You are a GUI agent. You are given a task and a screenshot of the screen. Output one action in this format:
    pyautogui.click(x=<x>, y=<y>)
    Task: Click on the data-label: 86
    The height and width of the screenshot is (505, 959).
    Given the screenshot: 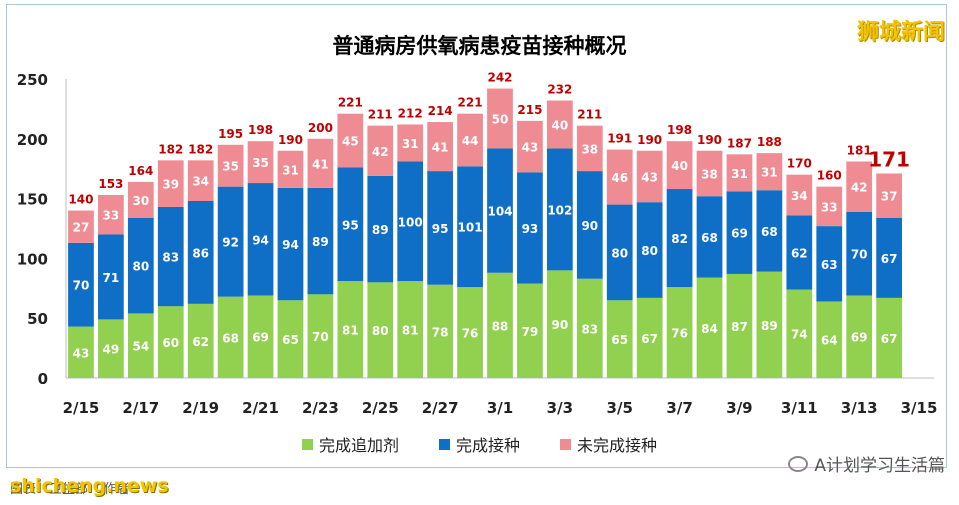 What is the action you would take?
    pyautogui.click(x=200, y=253)
    